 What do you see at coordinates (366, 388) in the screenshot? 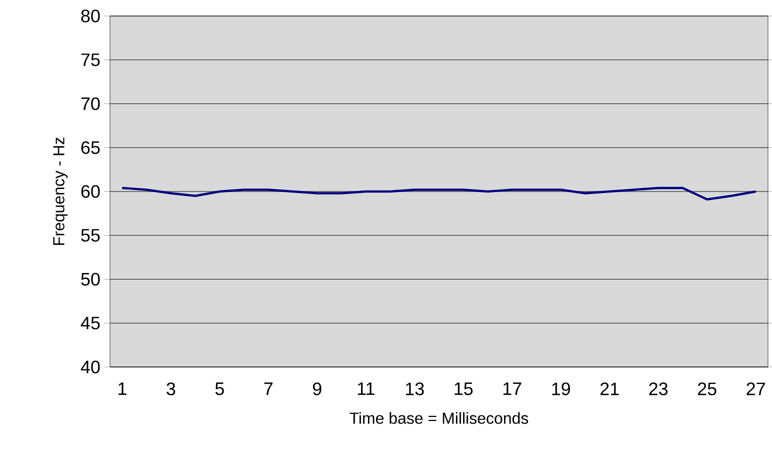
I see `x-tick-label: 11` at bounding box center [366, 388].